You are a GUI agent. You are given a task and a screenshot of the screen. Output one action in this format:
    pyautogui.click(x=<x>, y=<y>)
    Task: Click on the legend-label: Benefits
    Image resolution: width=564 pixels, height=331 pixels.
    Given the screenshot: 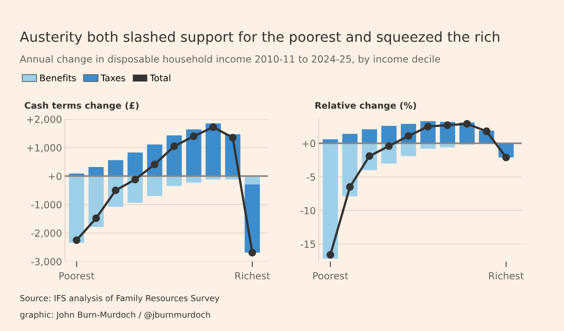 What is the action you would take?
    pyautogui.click(x=58, y=78)
    